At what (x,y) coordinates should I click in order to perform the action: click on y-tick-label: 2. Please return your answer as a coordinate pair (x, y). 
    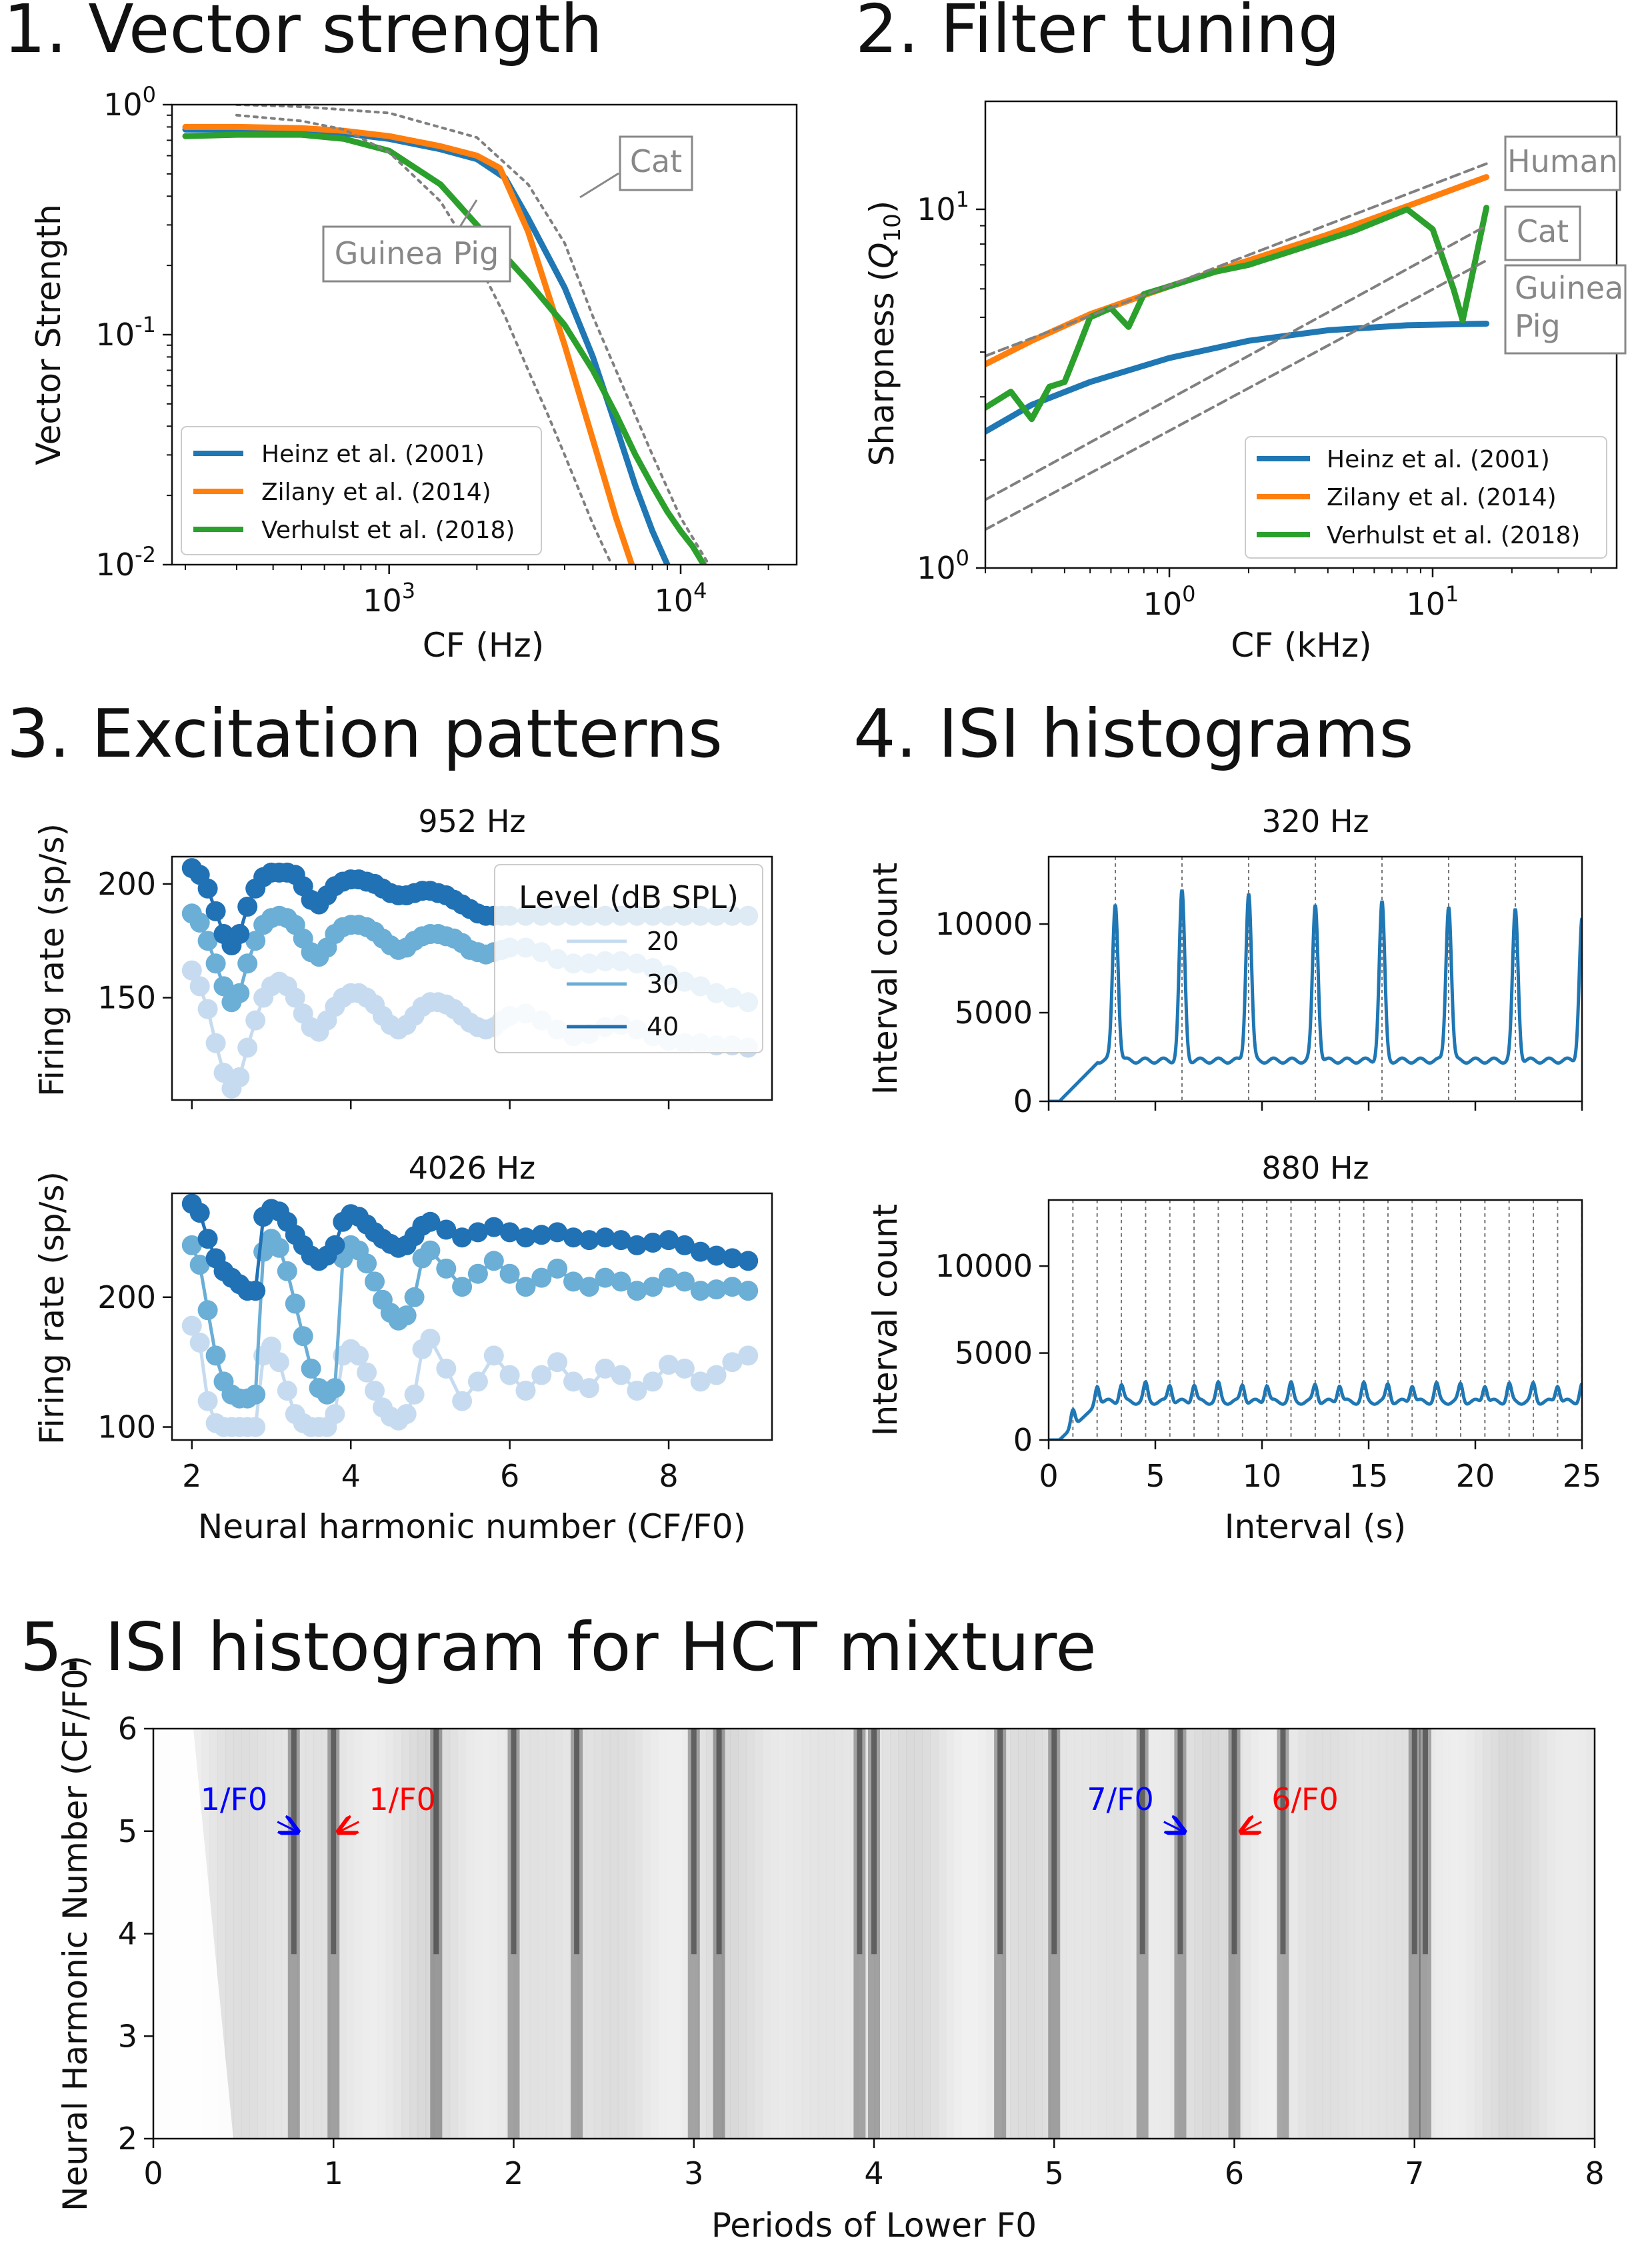
    Looking at the image, I should click on (127, 2139).